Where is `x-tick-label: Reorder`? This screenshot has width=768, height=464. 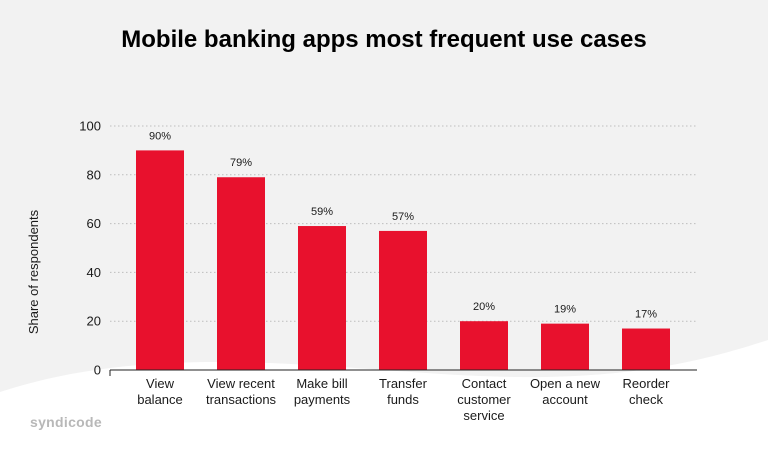
x-tick-label: Reorder is located at coordinates (647, 383).